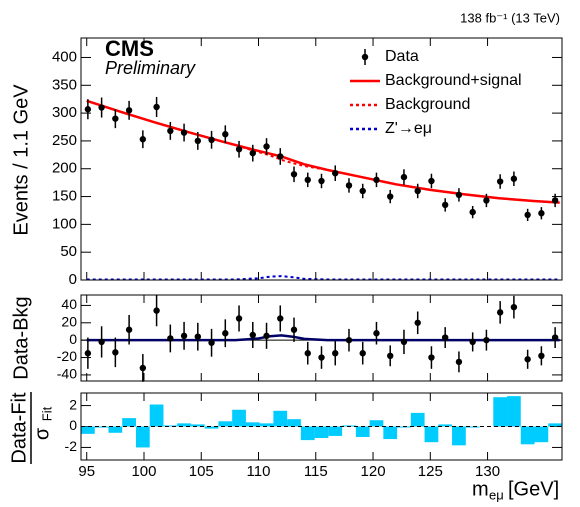 Image resolution: width=580 pixels, height=507 pixels. What do you see at coordinates (64, 168) in the screenshot?
I see `y-tick-label: 200` at bounding box center [64, 168].